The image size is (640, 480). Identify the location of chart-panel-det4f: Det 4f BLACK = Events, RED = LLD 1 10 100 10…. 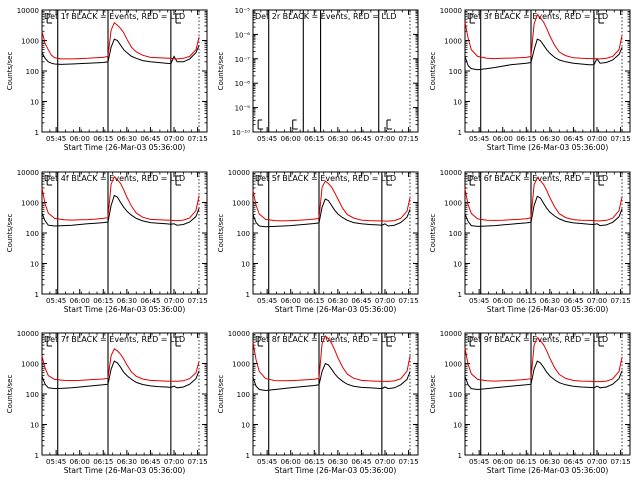
(107, 241).